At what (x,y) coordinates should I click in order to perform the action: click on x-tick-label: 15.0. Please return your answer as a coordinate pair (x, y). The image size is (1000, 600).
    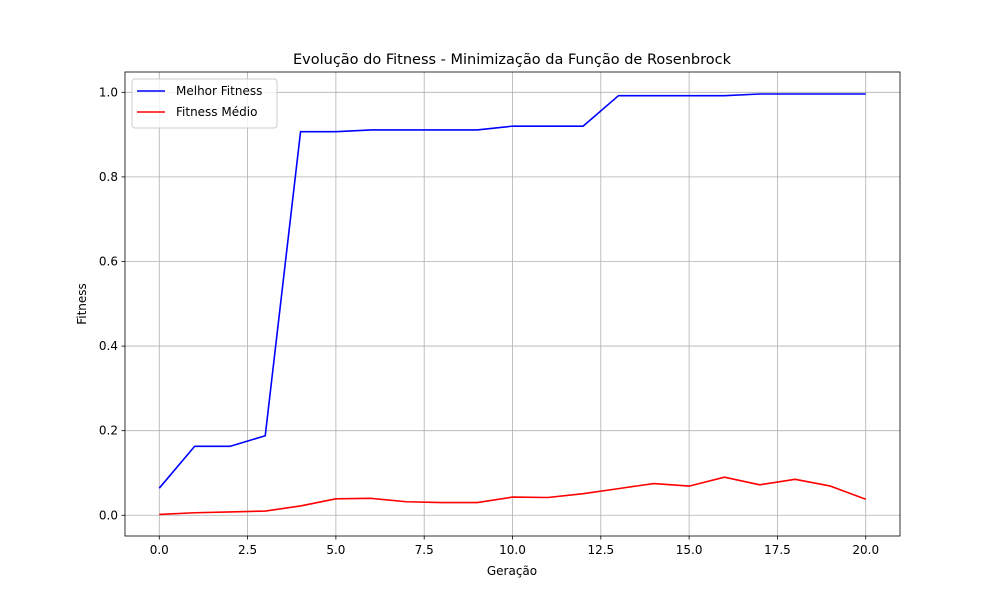
    Looking at the image, I should click on (689, 550).